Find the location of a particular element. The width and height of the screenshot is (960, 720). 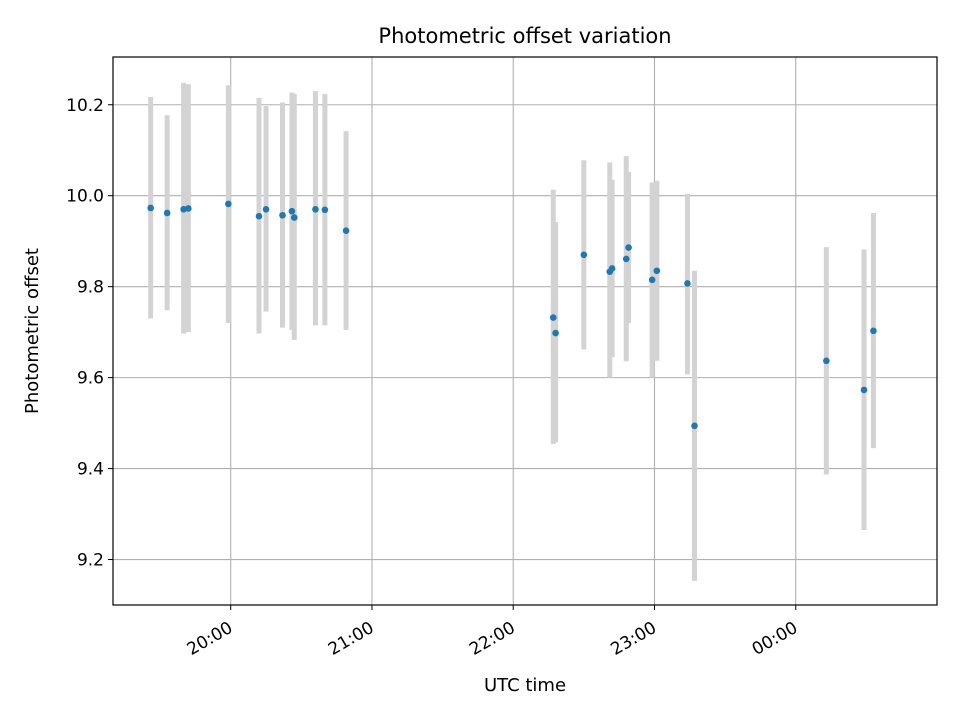

y-tick-label: 10.2 is located at coordinates (85, 106).